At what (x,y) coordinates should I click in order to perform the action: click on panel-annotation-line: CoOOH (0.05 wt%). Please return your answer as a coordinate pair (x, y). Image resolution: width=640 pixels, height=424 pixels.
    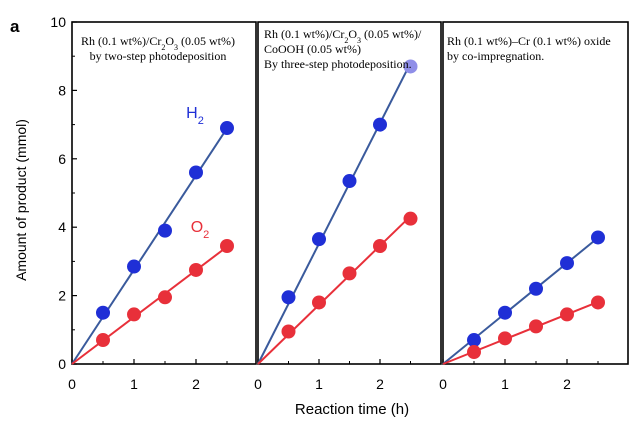
    Looking at the image, I should click on (312, 49).